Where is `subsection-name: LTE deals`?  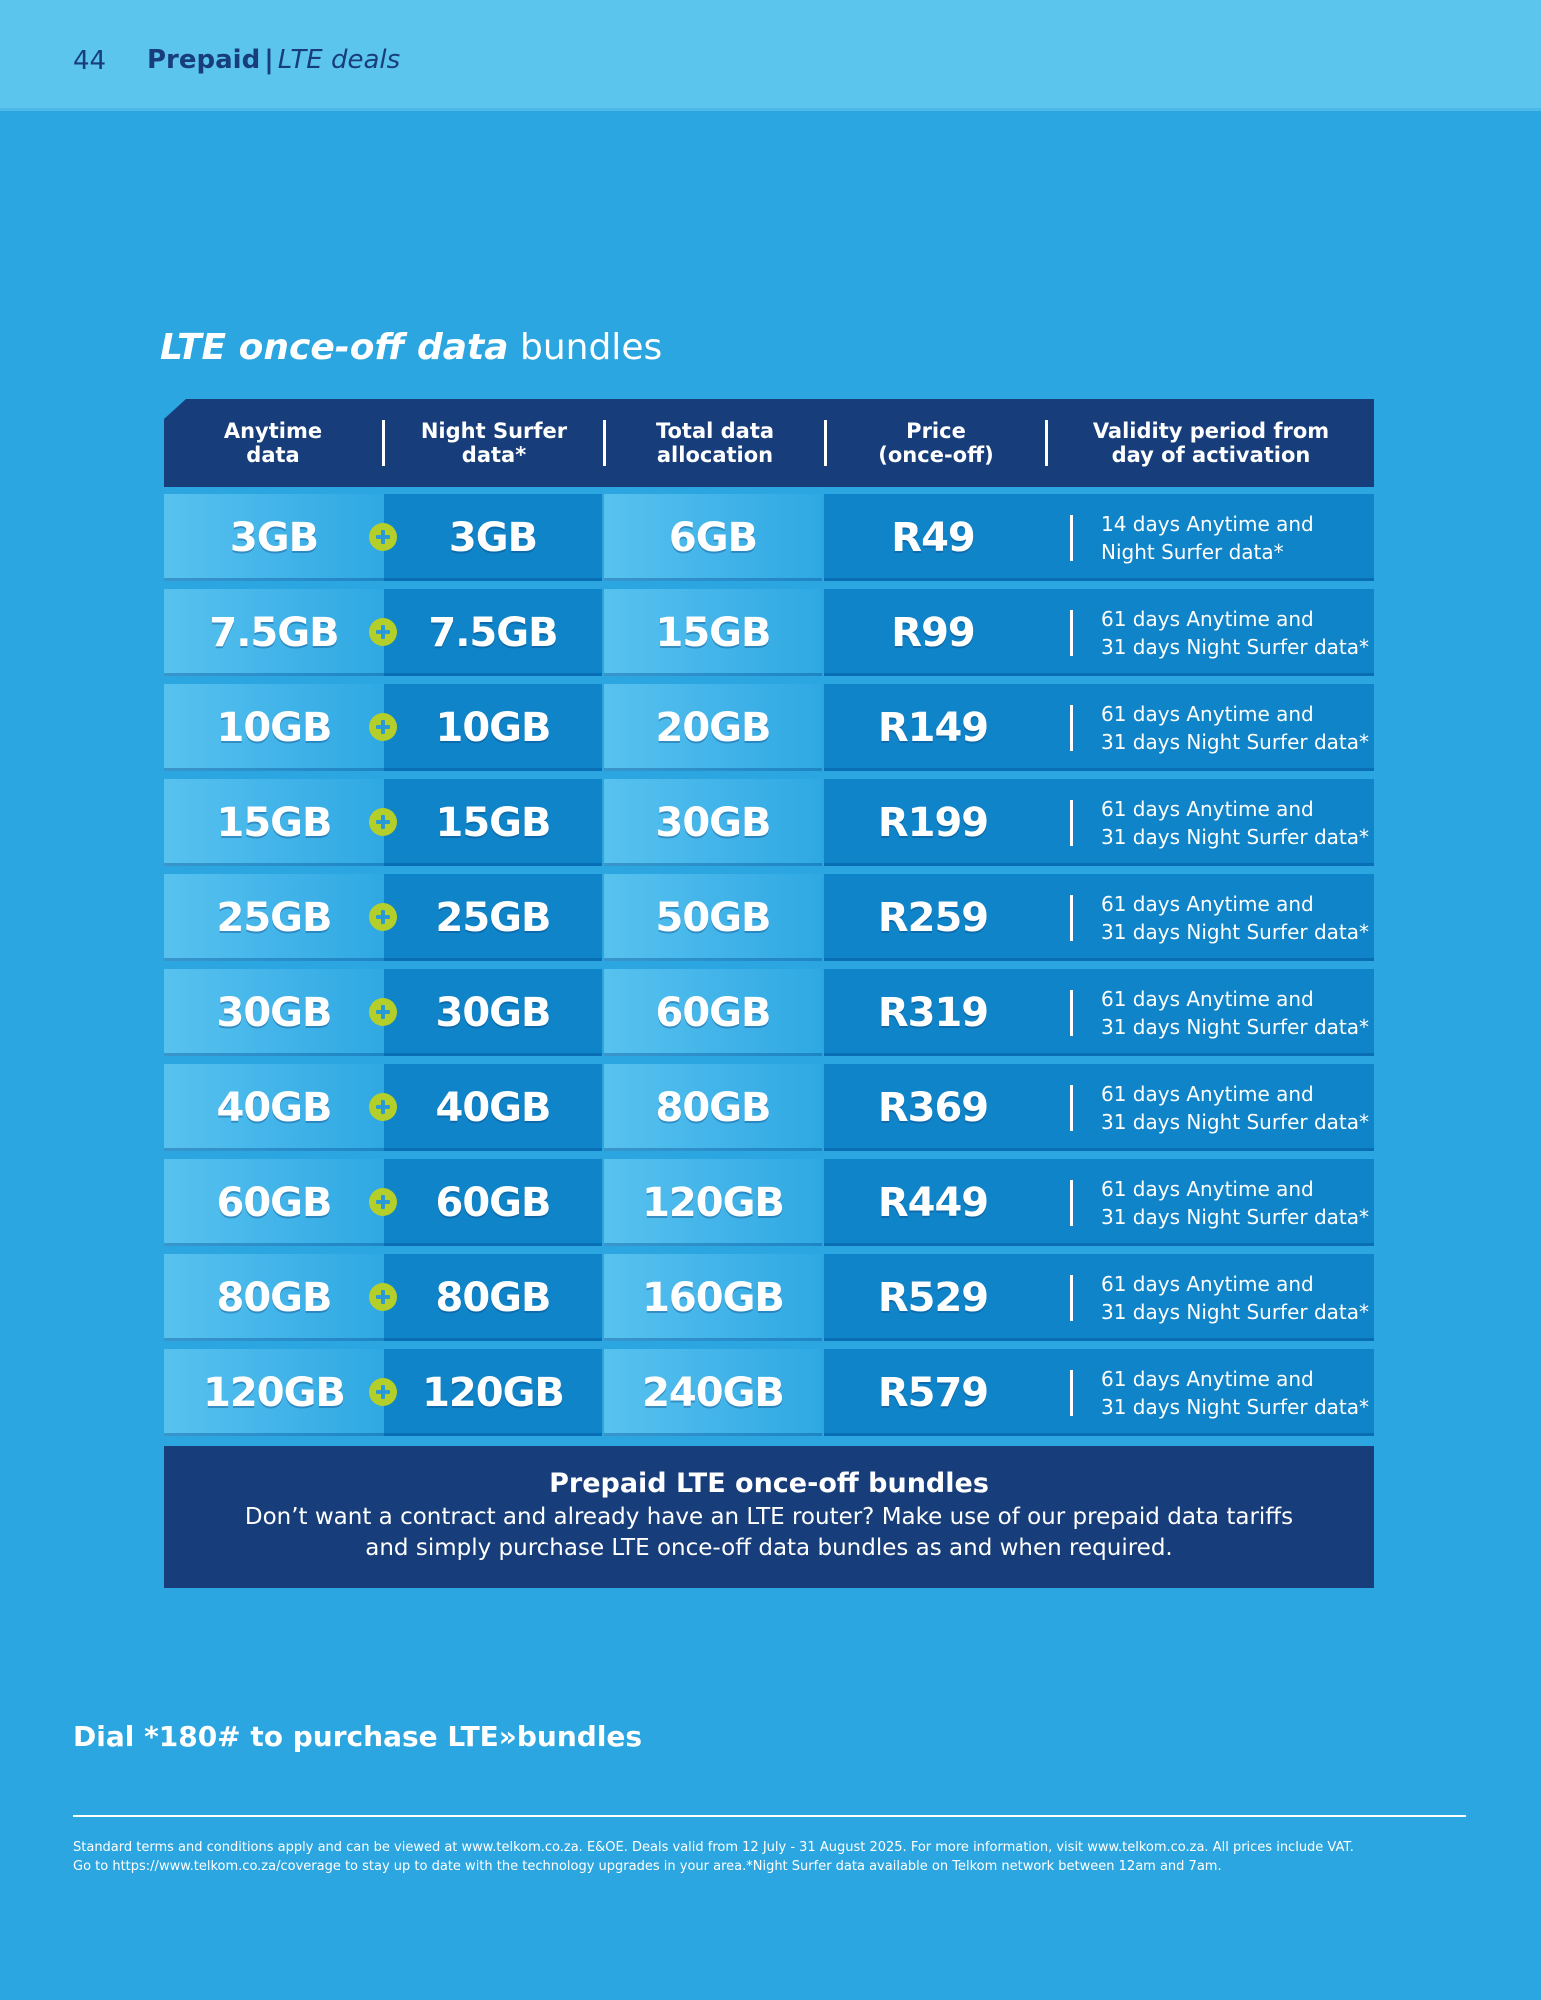
subsection-name: LTE deals is located at coordinates (339, 60).